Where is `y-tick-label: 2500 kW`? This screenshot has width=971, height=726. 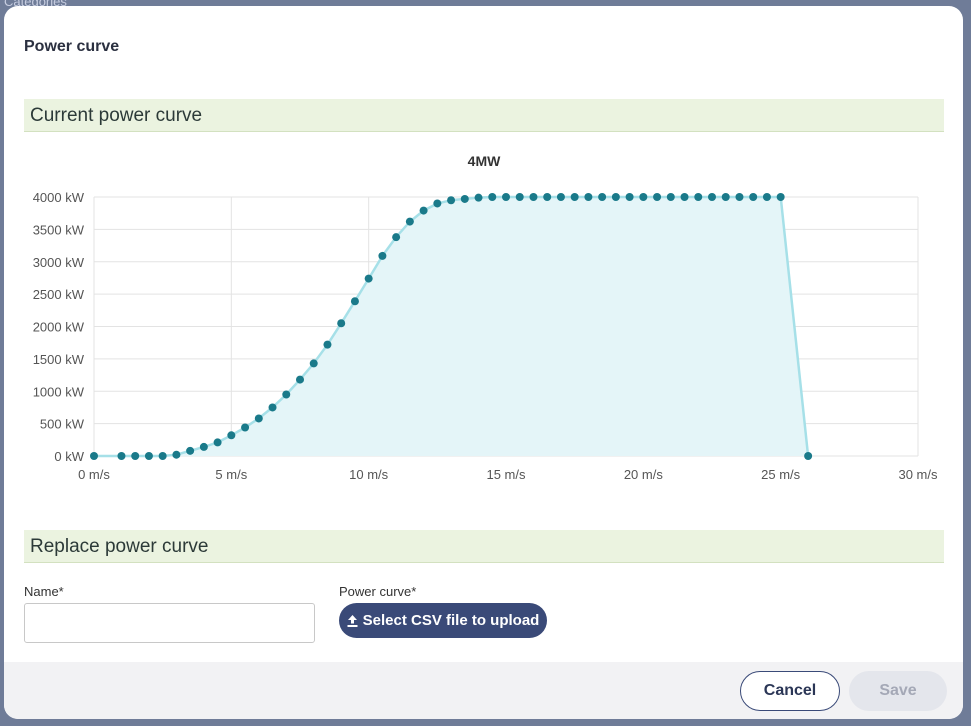 y-tick-label: 2500 kW is located at coordinates (59, 294).